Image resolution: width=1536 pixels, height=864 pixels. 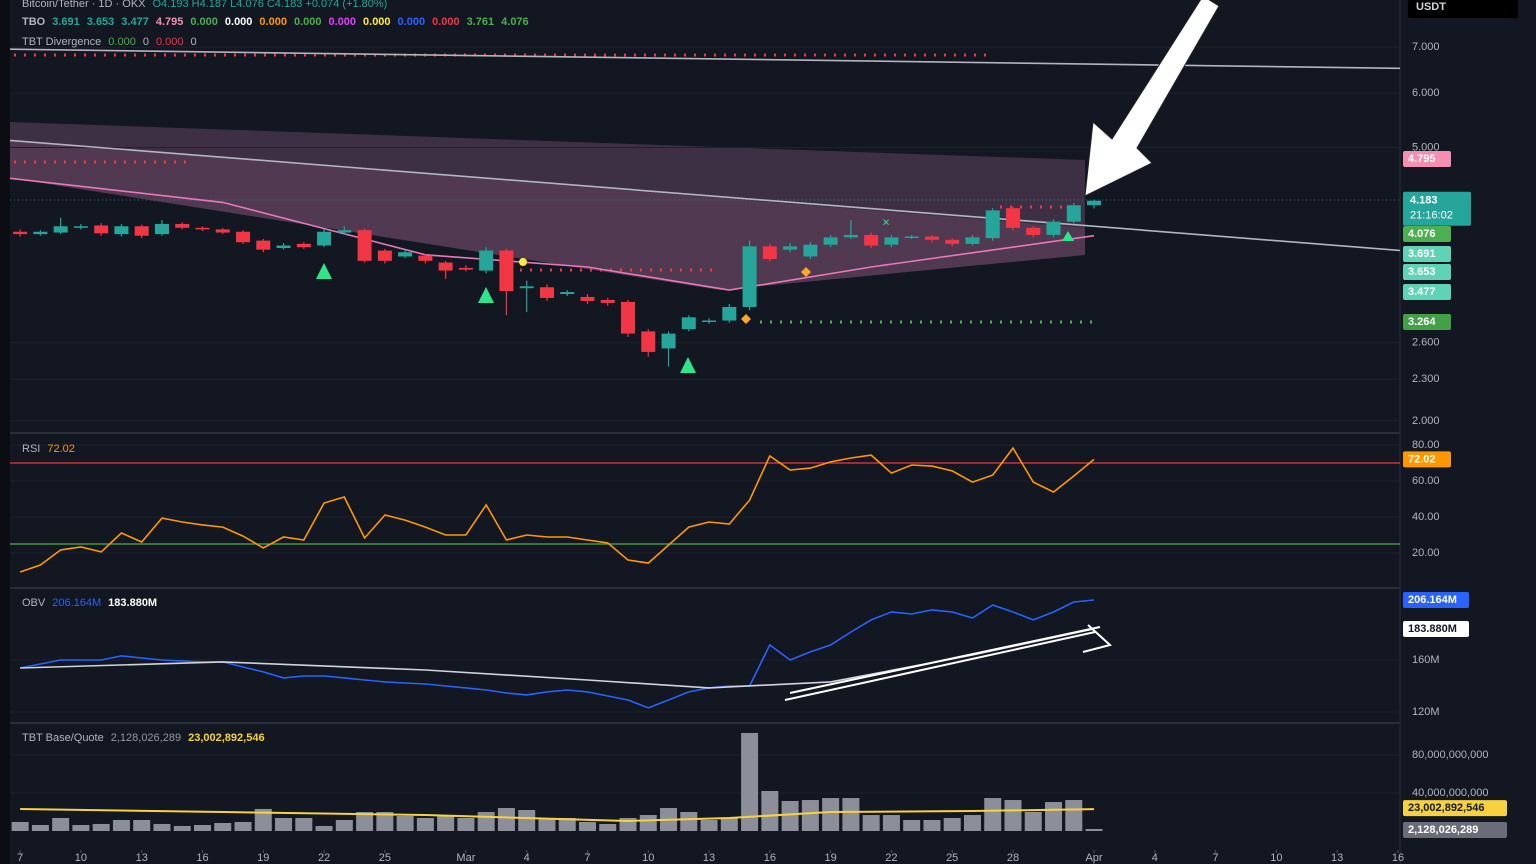 What do you see at coordinates (1450, 793) in the screenshot?
I see `y-tick-label: 40,000,000,000` at bounding box center [1450, 793].